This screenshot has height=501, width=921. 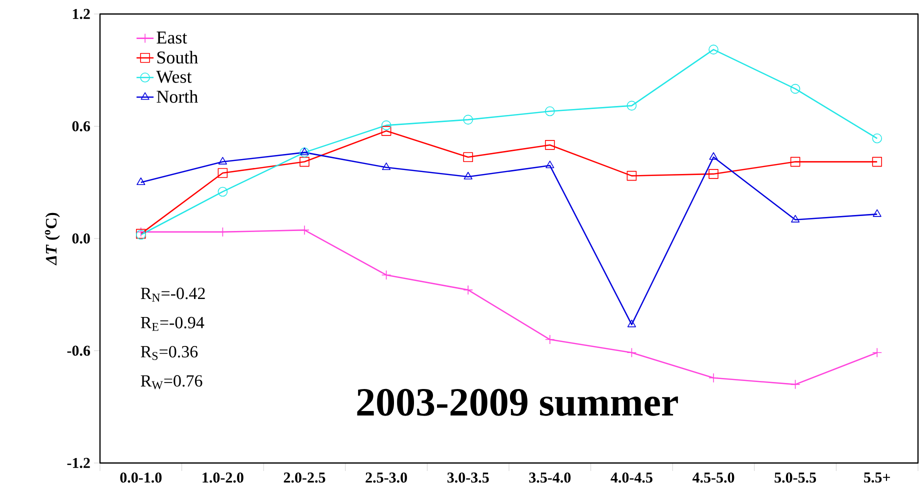 What do you see at coordinates (81, 126) in the screenshot?
I see `y-tick-label: 0.6` at bounding box center [81, 126].